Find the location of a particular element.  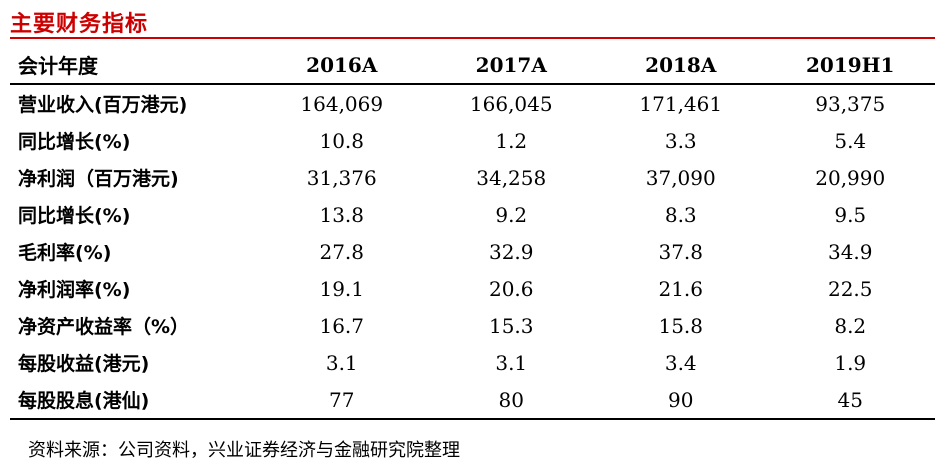

table-cell: 34.9 is located at coordinates (850, 251).